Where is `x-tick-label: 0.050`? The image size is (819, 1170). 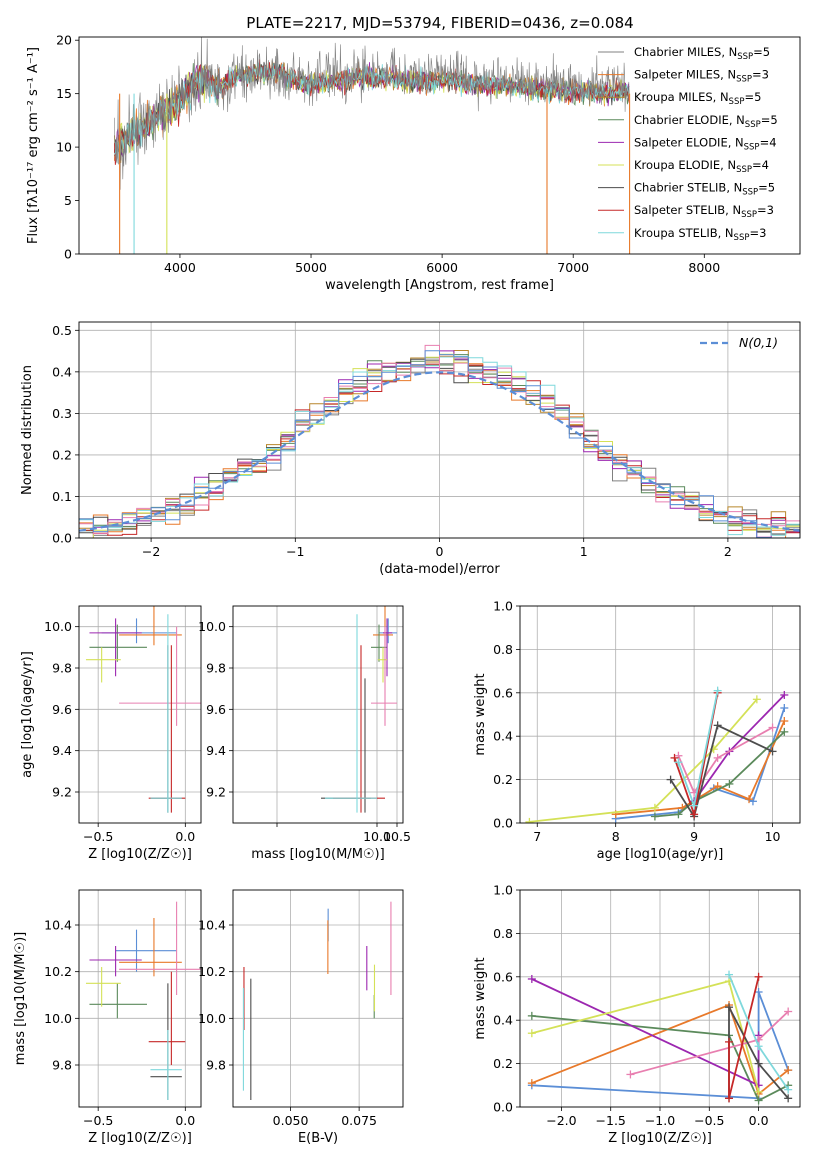 x-tick-label: 0.050 is located at coordinates (291, 1120).